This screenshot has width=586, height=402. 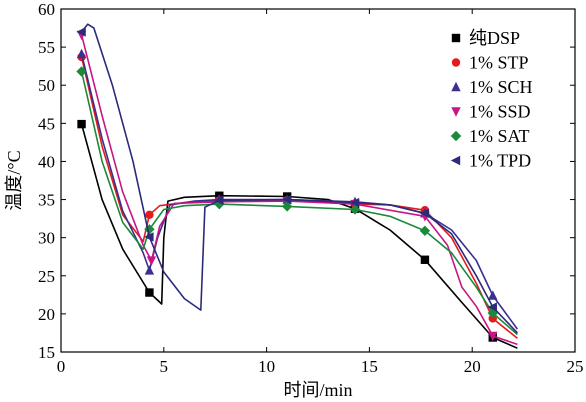 What do you see at coordinates (46, 352) in the screenshot?
I see `y-tick-label: 15` at bounding box center [46, 352].